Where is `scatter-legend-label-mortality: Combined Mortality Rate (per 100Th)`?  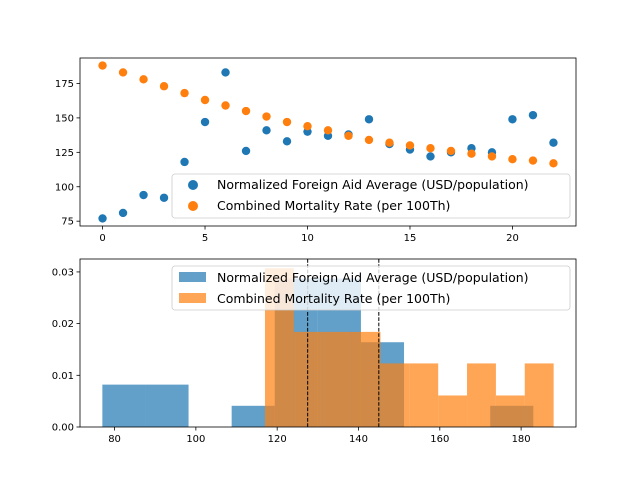 scatter-legend-label-mortality: Combined Mortality Rate (per 100Th) is located at coordinates (333, 205).